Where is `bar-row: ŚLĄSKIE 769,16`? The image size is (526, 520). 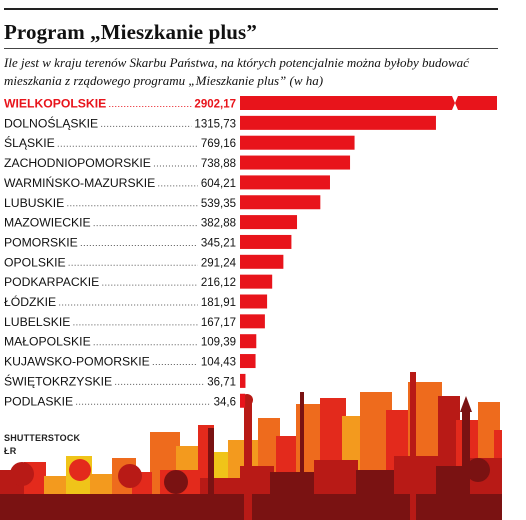 bar-row: ŚLĄSKIE 769,16 is located at coordinates (179, 142).